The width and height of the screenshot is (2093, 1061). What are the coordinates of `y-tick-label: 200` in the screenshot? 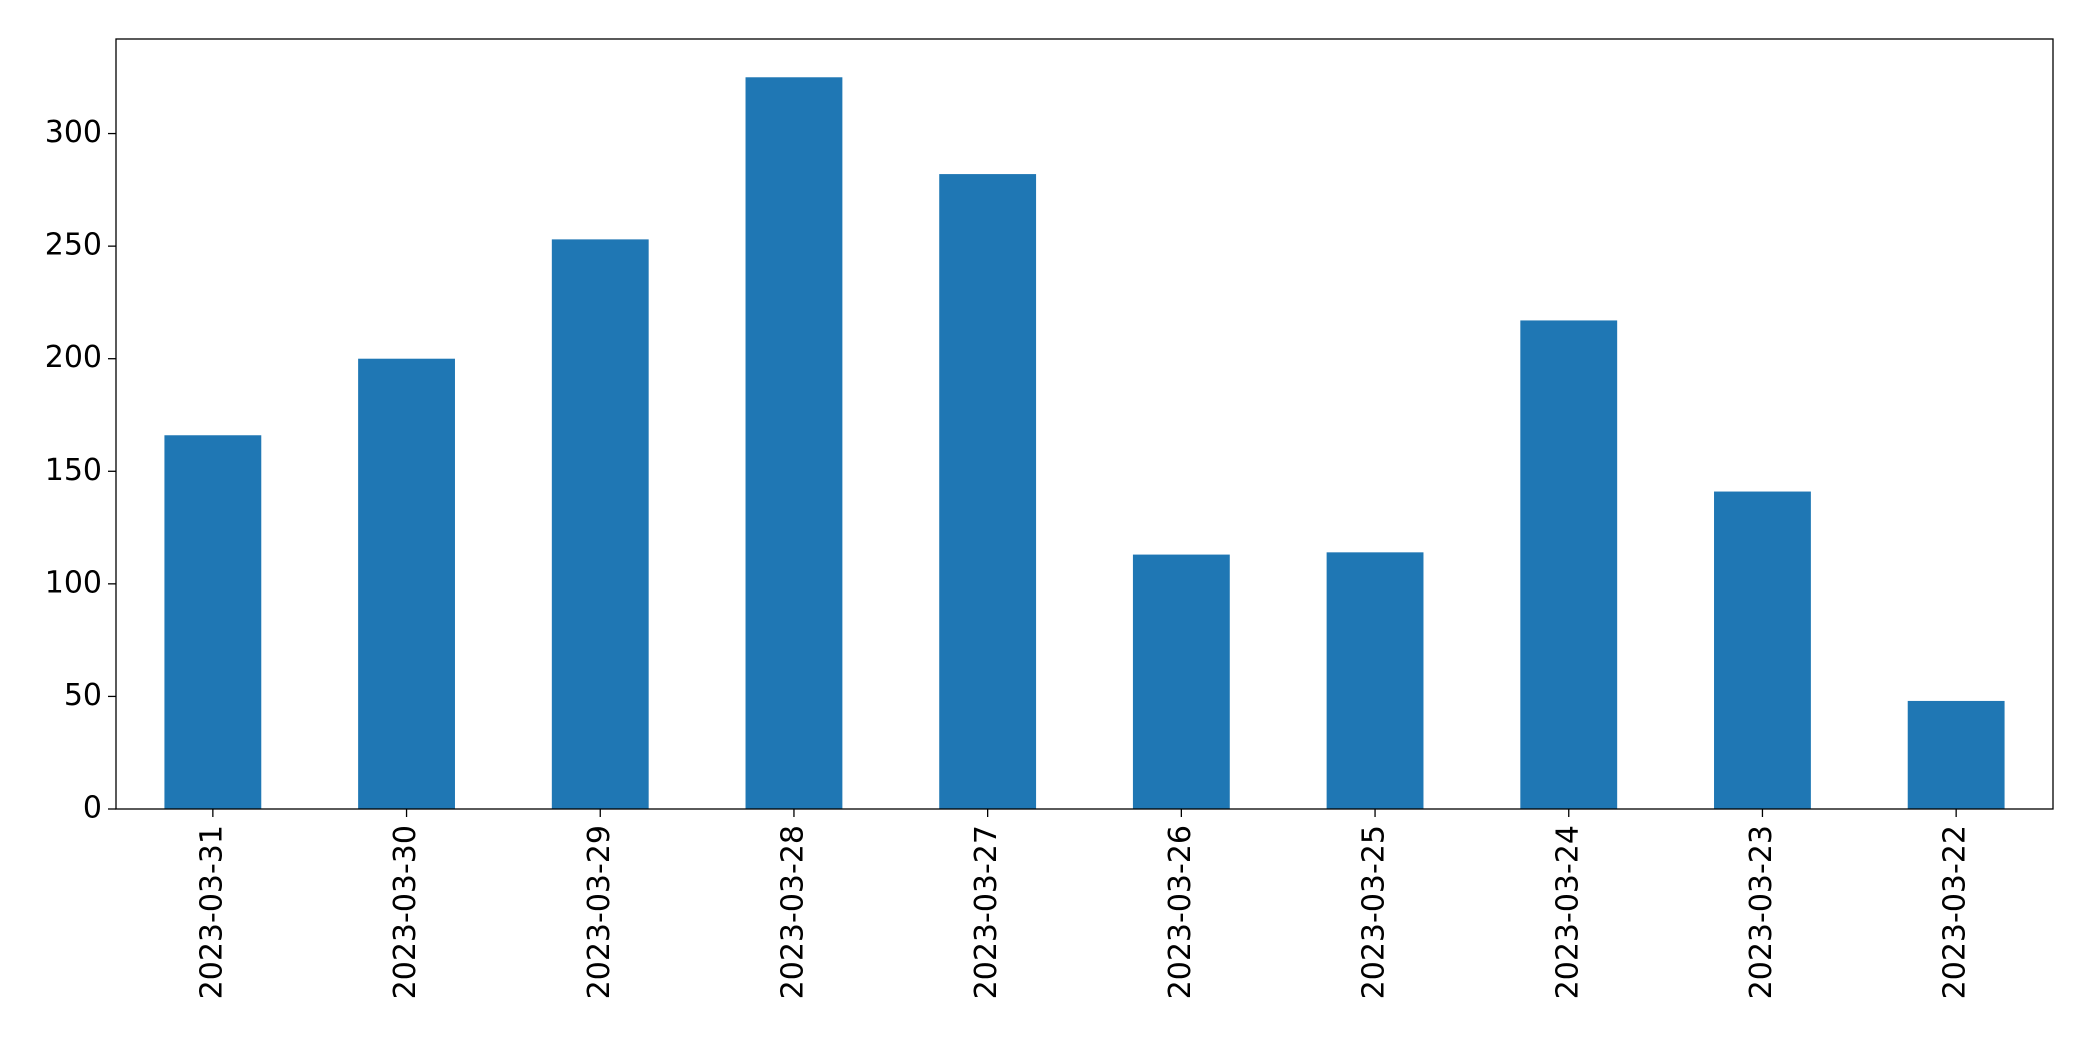 It's located at (73, 357).